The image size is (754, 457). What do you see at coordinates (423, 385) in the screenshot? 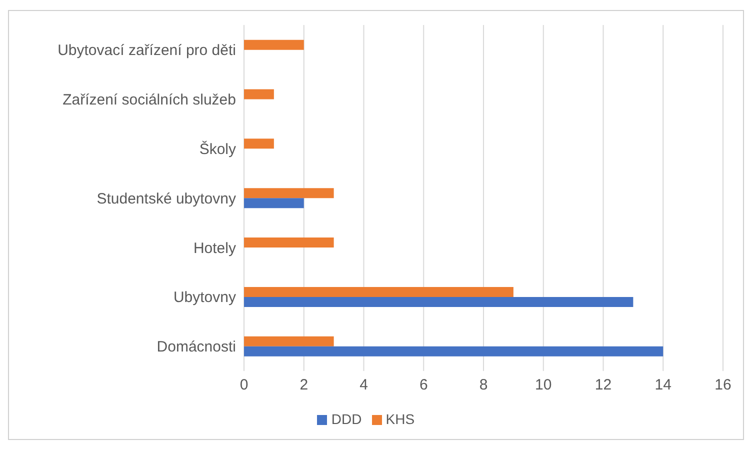
I see `x-tick-label: 6` at bounding box center [423, 385].